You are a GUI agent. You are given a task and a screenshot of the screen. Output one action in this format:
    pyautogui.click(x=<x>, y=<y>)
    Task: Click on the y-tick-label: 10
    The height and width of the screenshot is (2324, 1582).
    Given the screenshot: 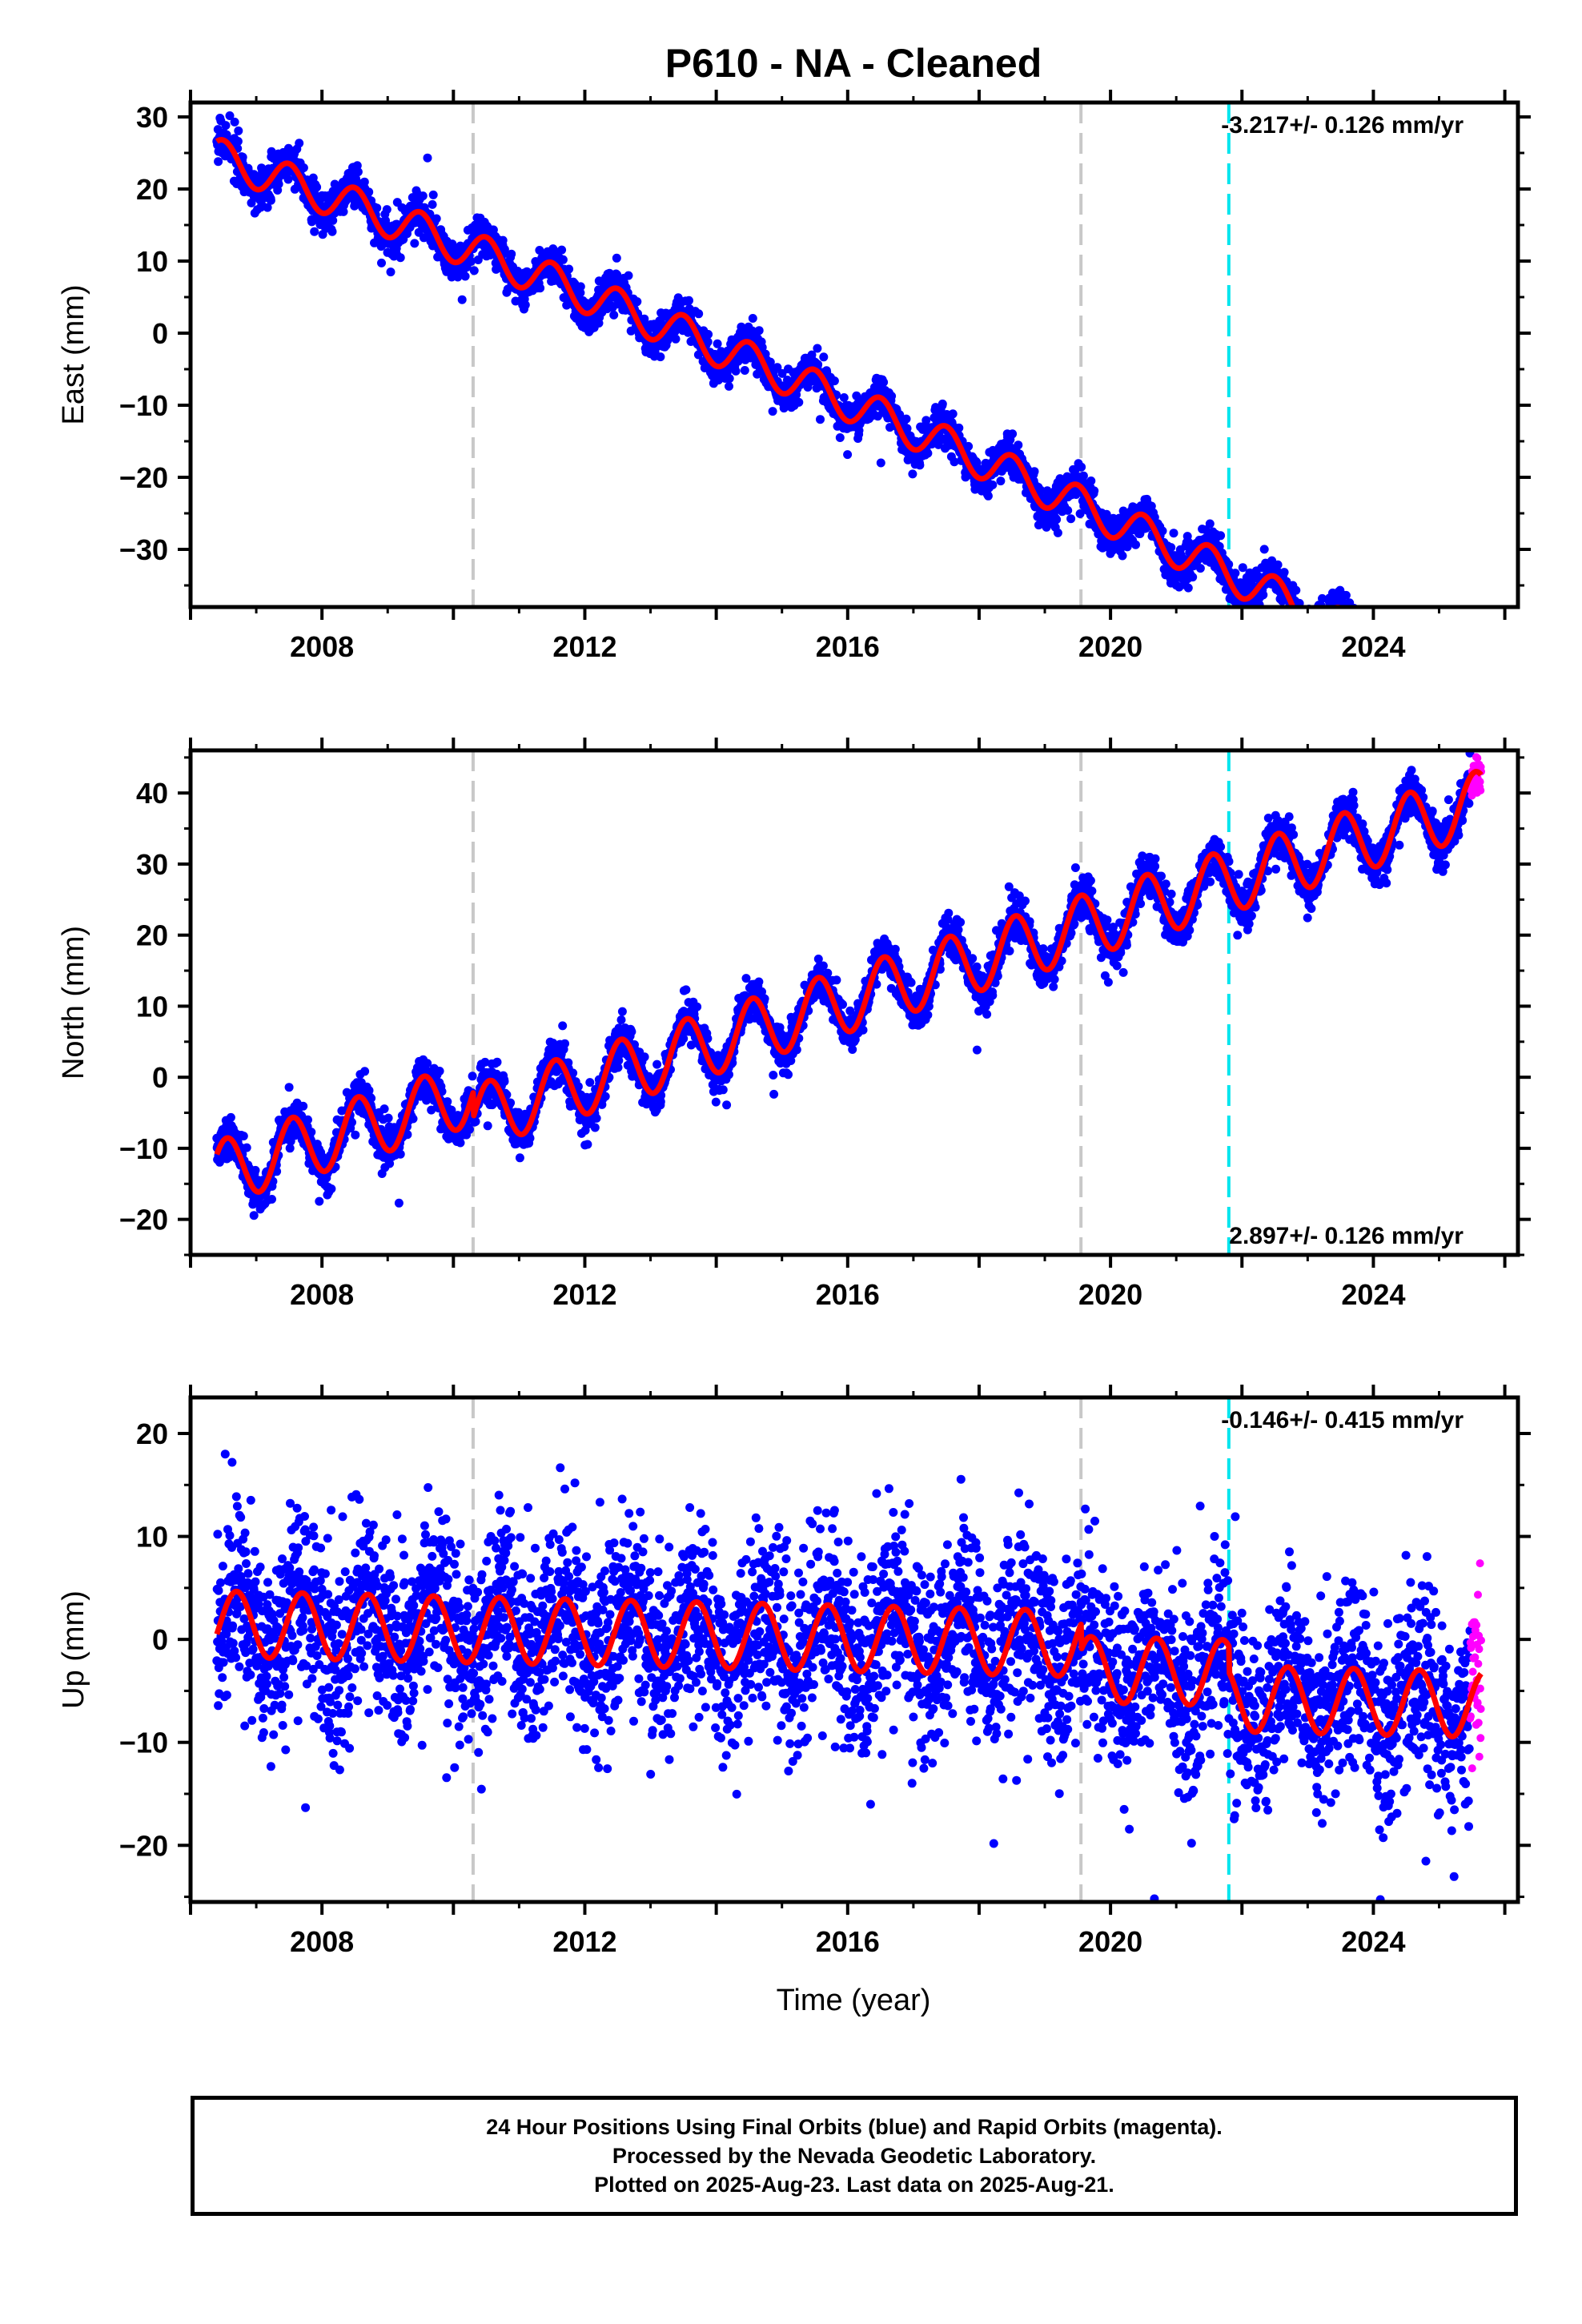 What is the action you would take?
    pyautogui.click(x=152, y=261)
    